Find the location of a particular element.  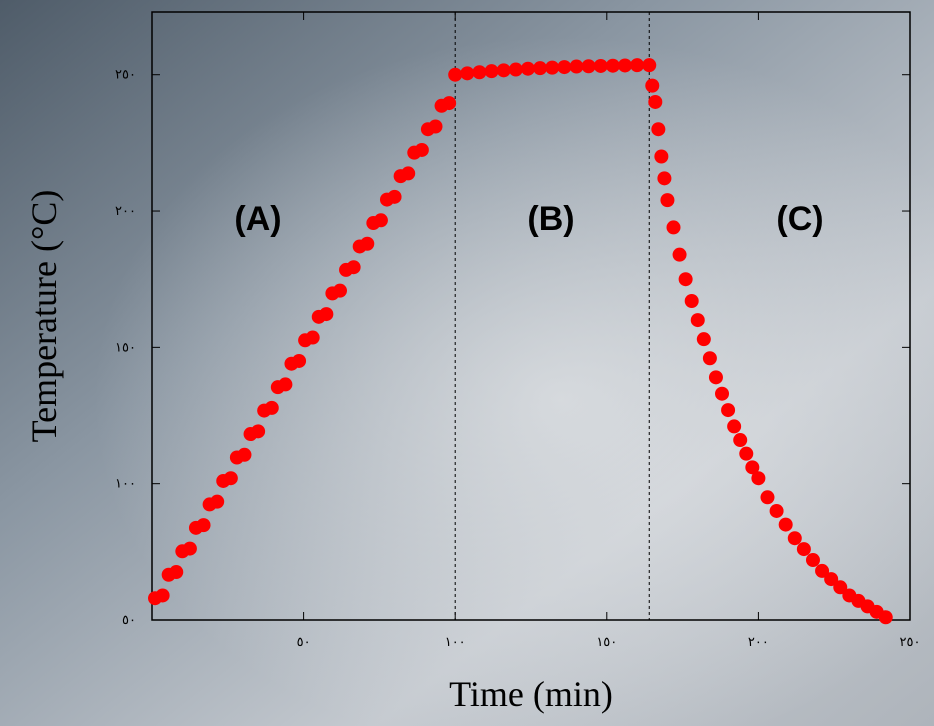

x-axis-label: Time (min) is located at coordinates (531, 694).